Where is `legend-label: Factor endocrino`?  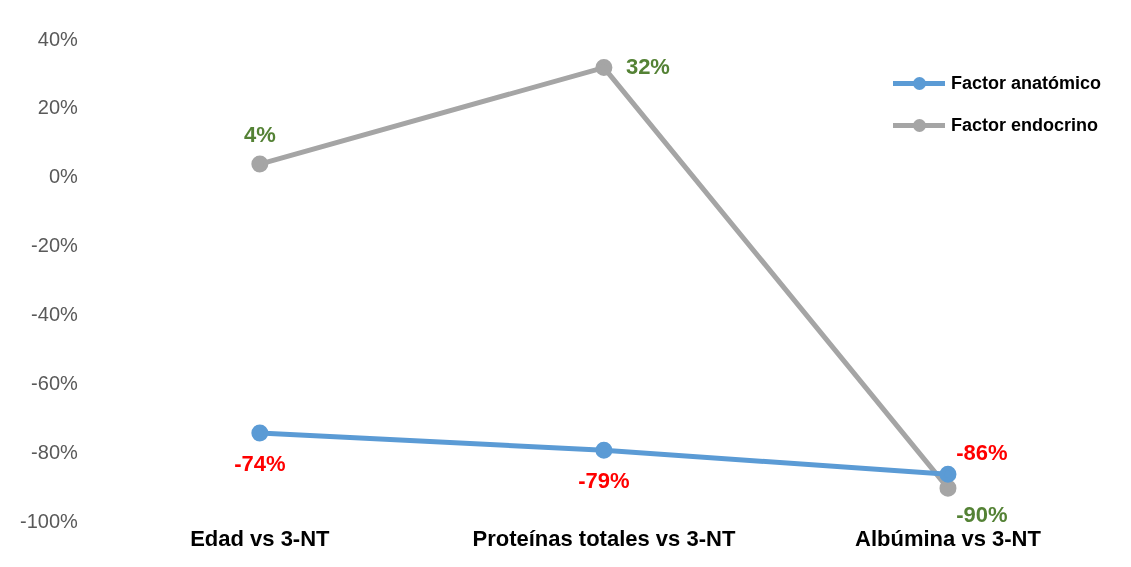 legend-label: Factor endocrino is located at coordinates (1024, 125).